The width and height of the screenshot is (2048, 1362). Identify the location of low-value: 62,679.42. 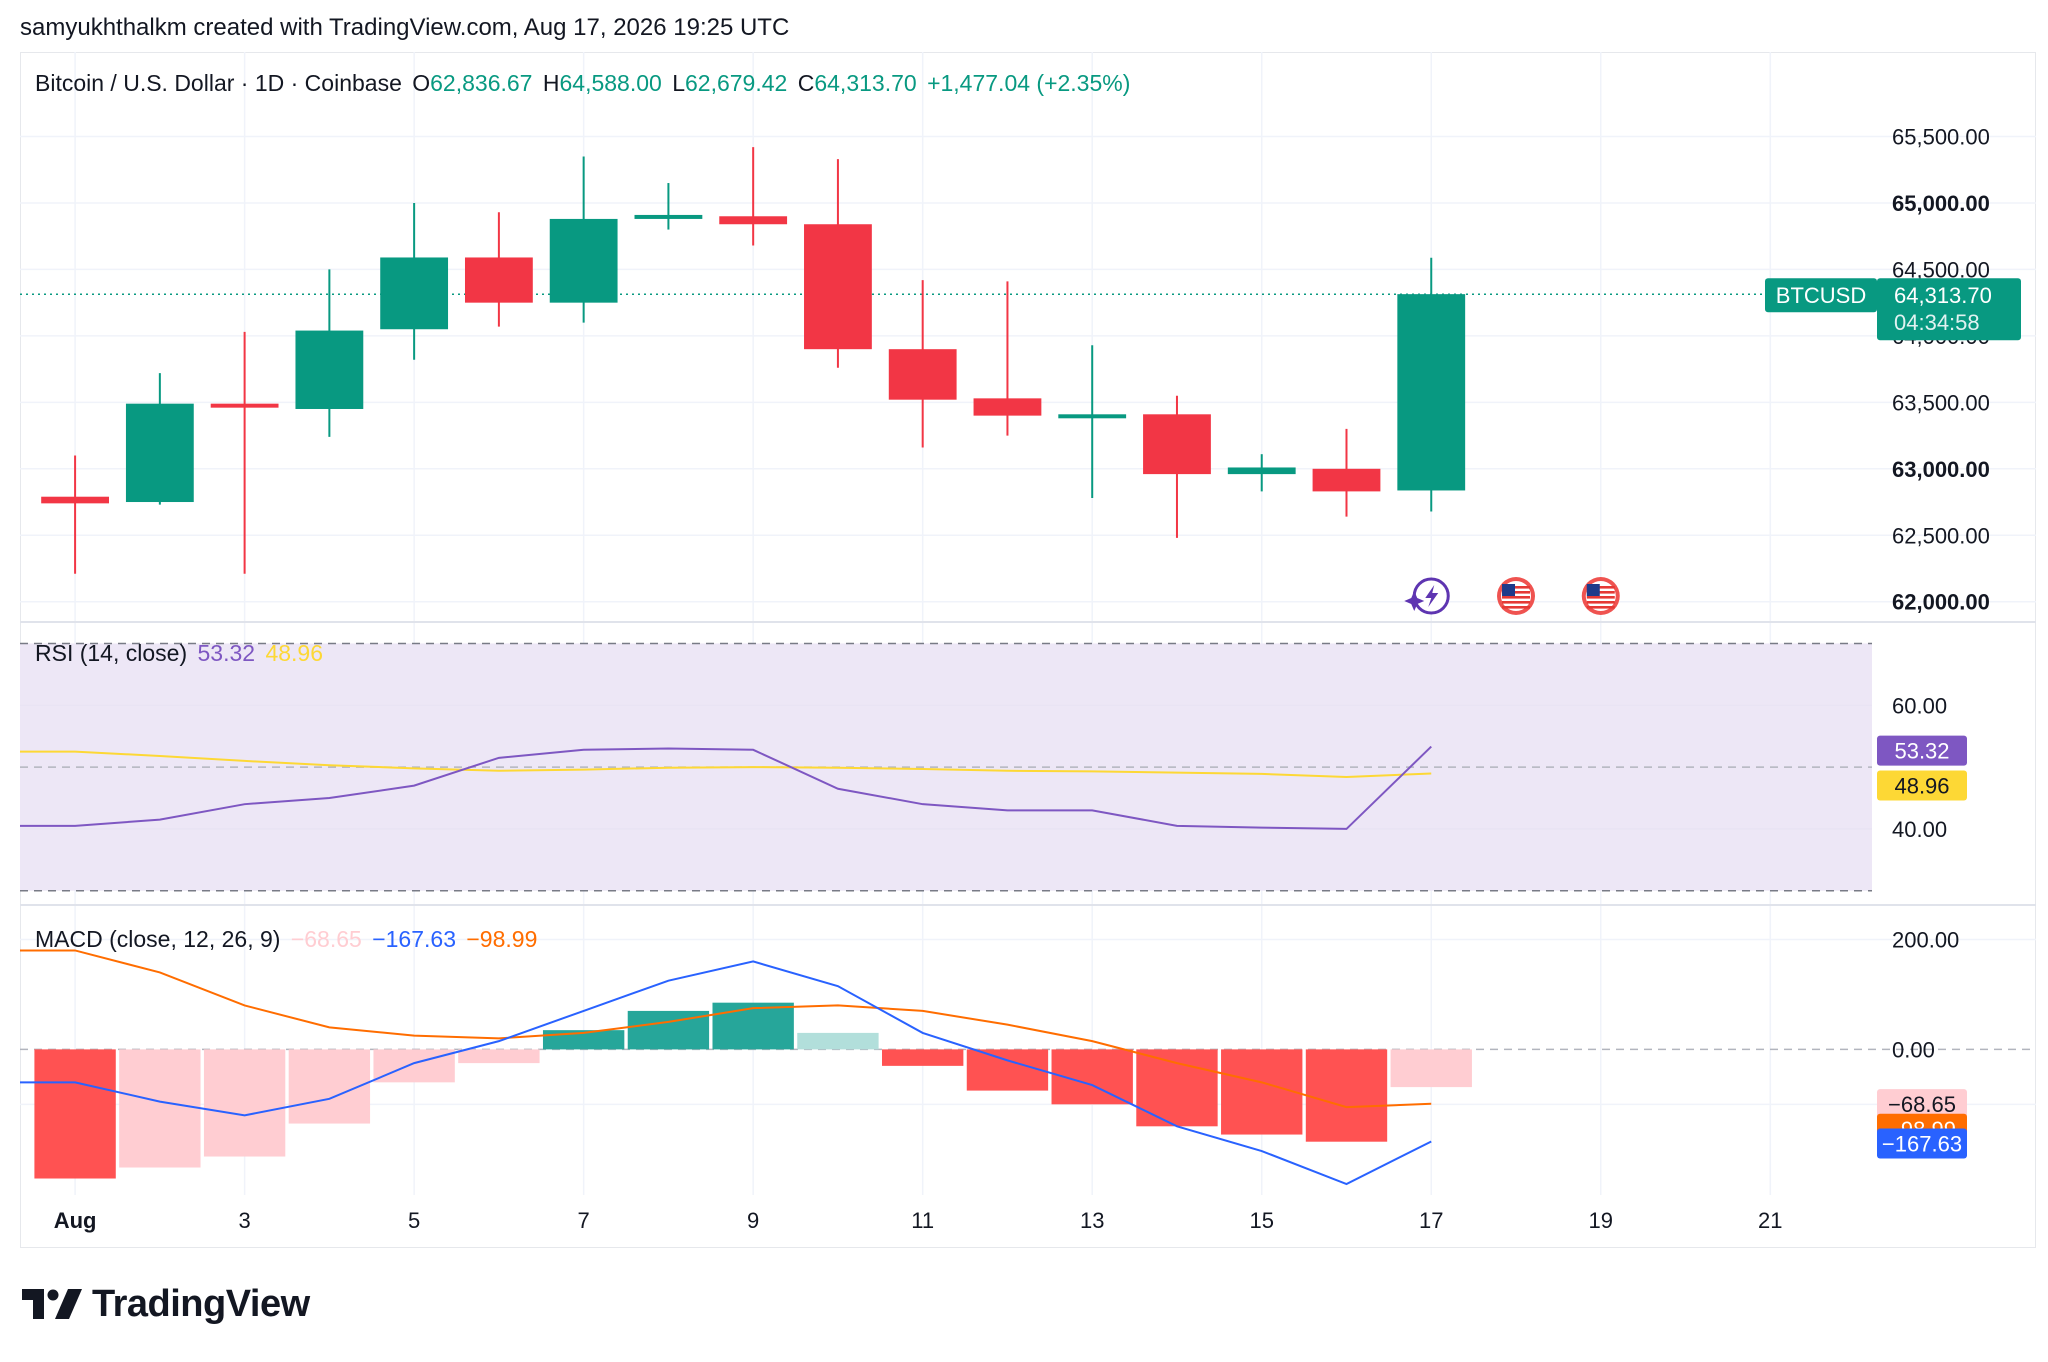
(736, 83).